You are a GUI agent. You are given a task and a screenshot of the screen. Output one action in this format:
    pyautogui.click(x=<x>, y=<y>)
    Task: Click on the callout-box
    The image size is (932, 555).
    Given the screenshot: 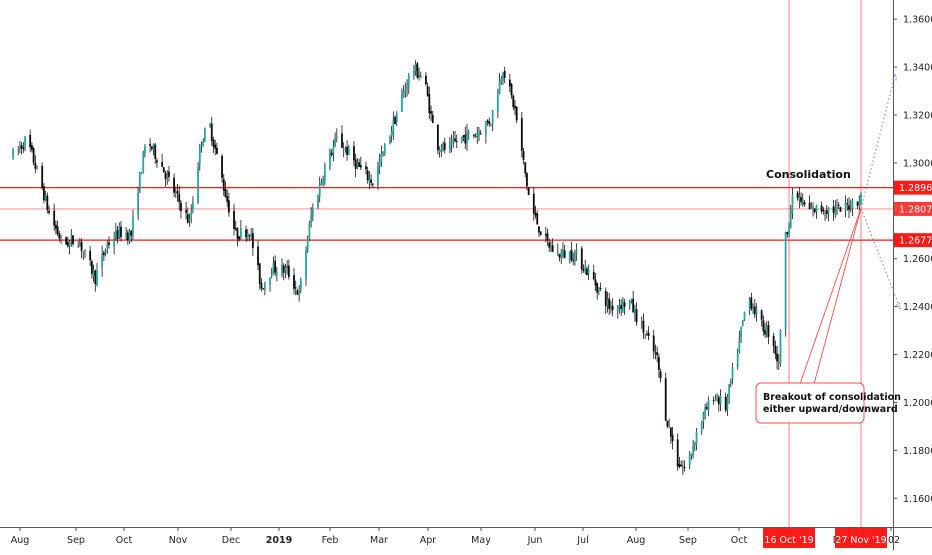 What is the action you would take?
    pyautogui.click(x=810, y=403)
    